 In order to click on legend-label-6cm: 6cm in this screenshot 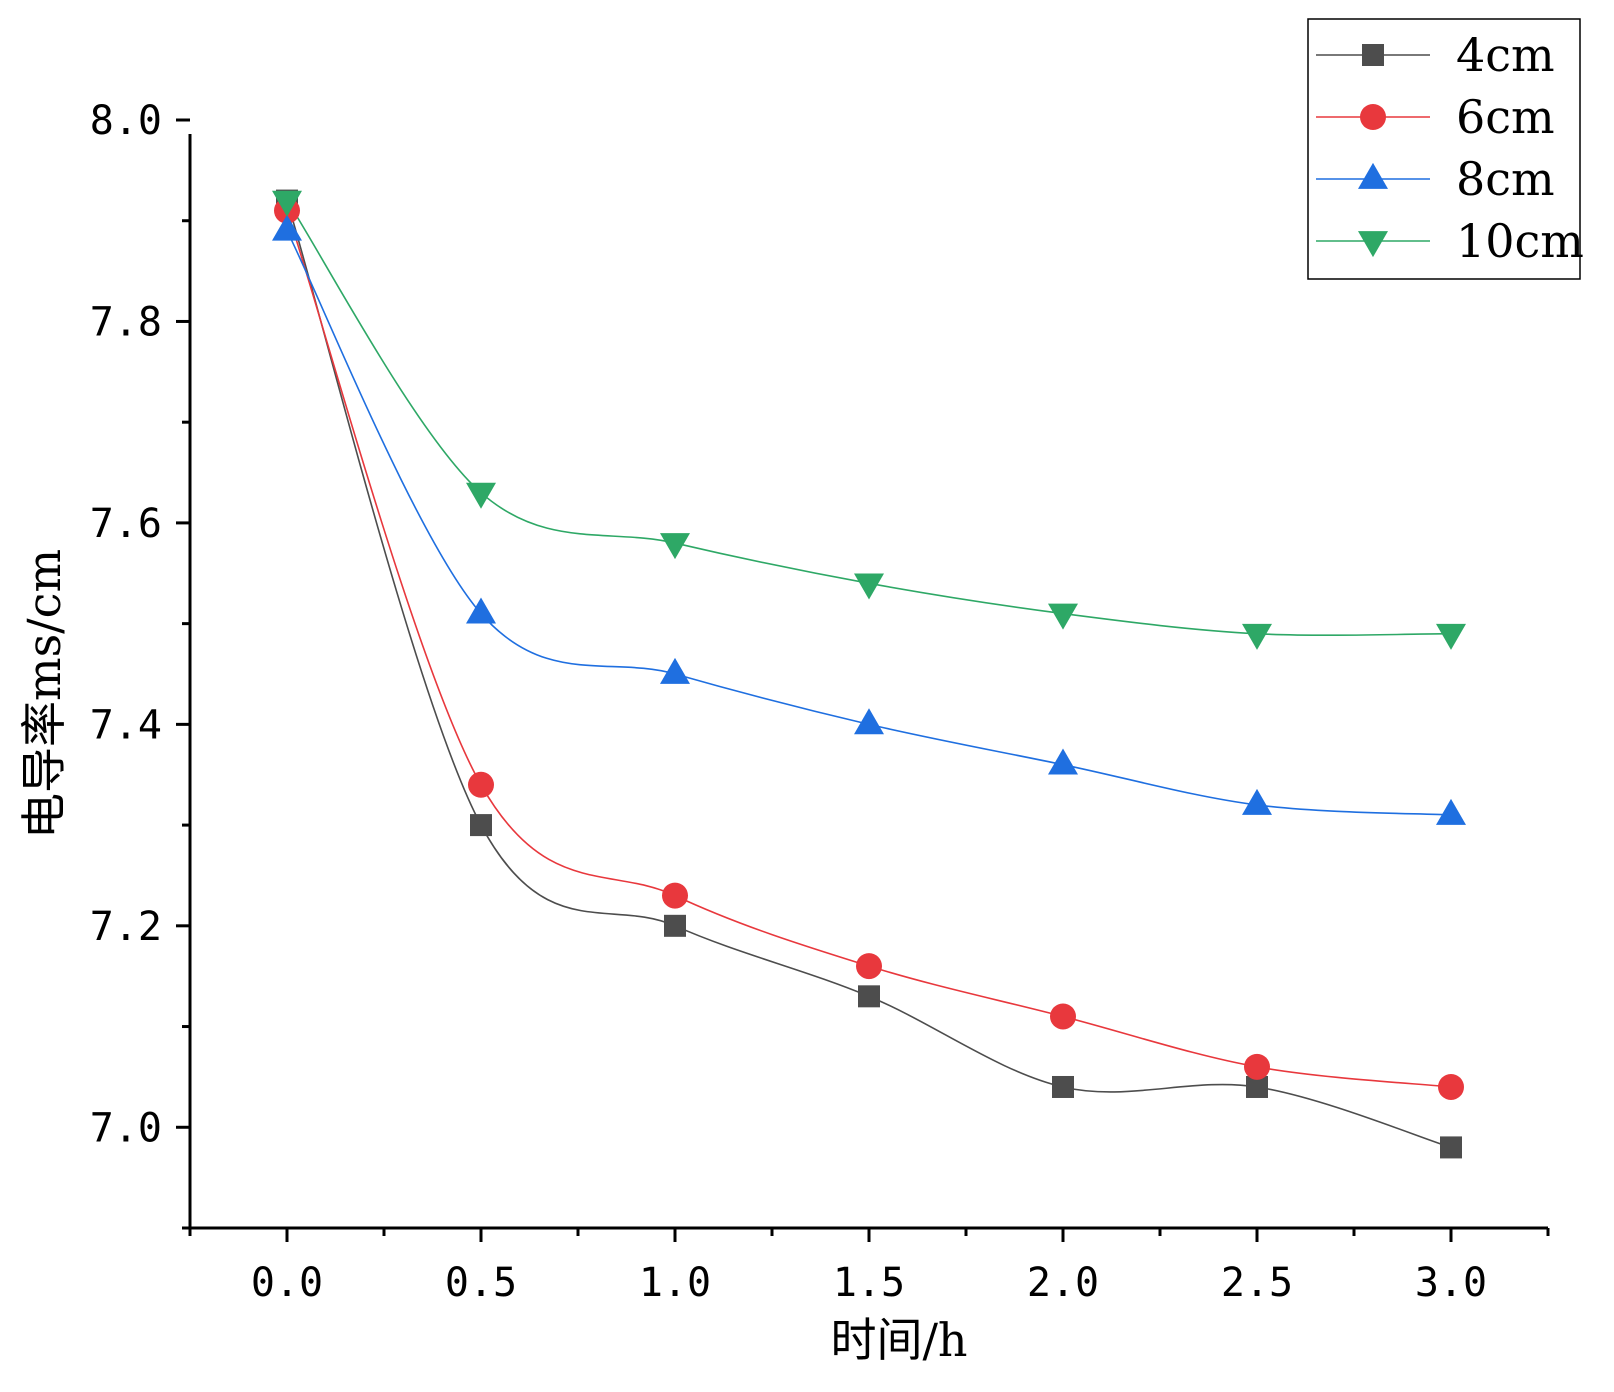, I will do `click(1505, 117)`.